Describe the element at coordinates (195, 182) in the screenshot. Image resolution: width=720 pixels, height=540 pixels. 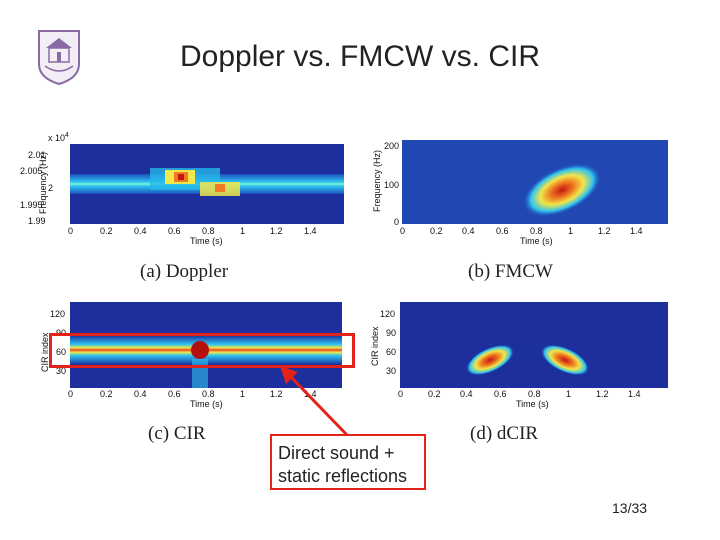
I see `doppler-motion-blob` at that location.